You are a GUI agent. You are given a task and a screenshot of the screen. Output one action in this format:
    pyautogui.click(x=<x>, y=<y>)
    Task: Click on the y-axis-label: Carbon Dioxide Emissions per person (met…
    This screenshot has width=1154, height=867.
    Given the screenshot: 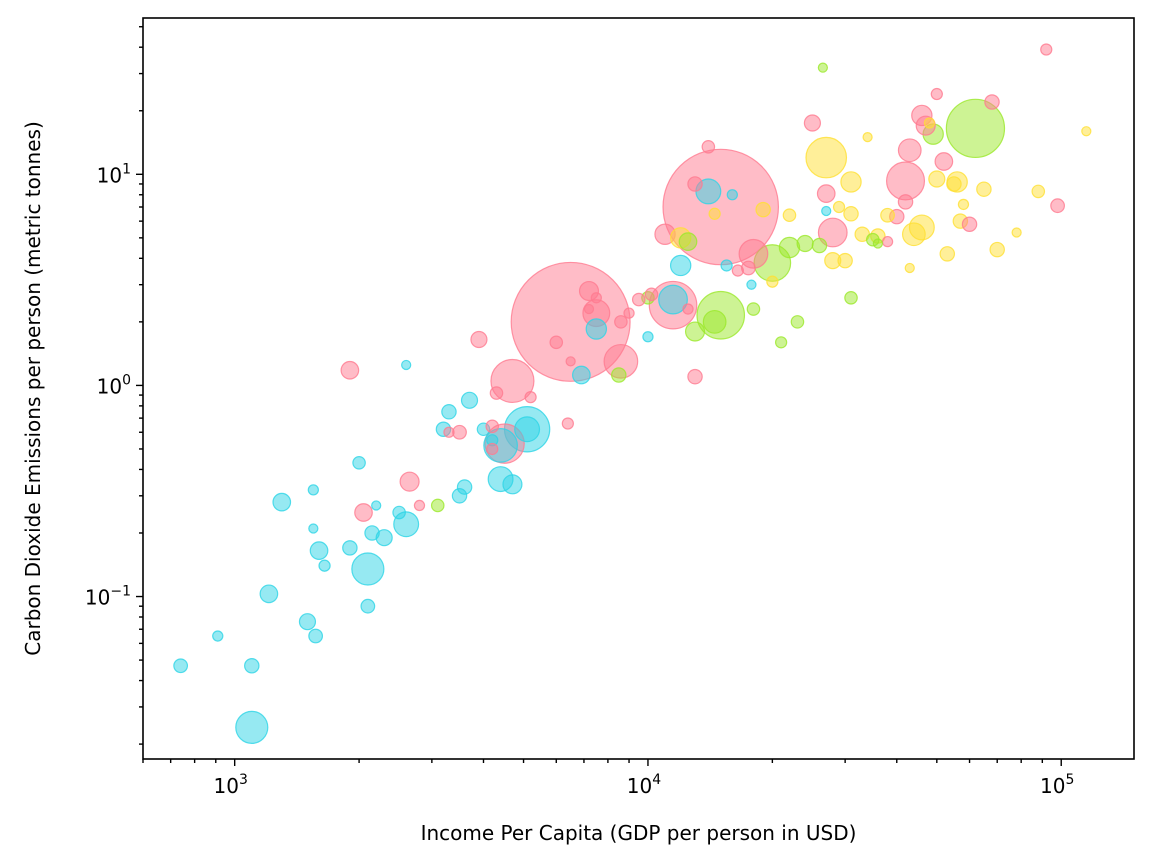 What is the action you would take?
    pyautogui.click(x=33, y=388)
    